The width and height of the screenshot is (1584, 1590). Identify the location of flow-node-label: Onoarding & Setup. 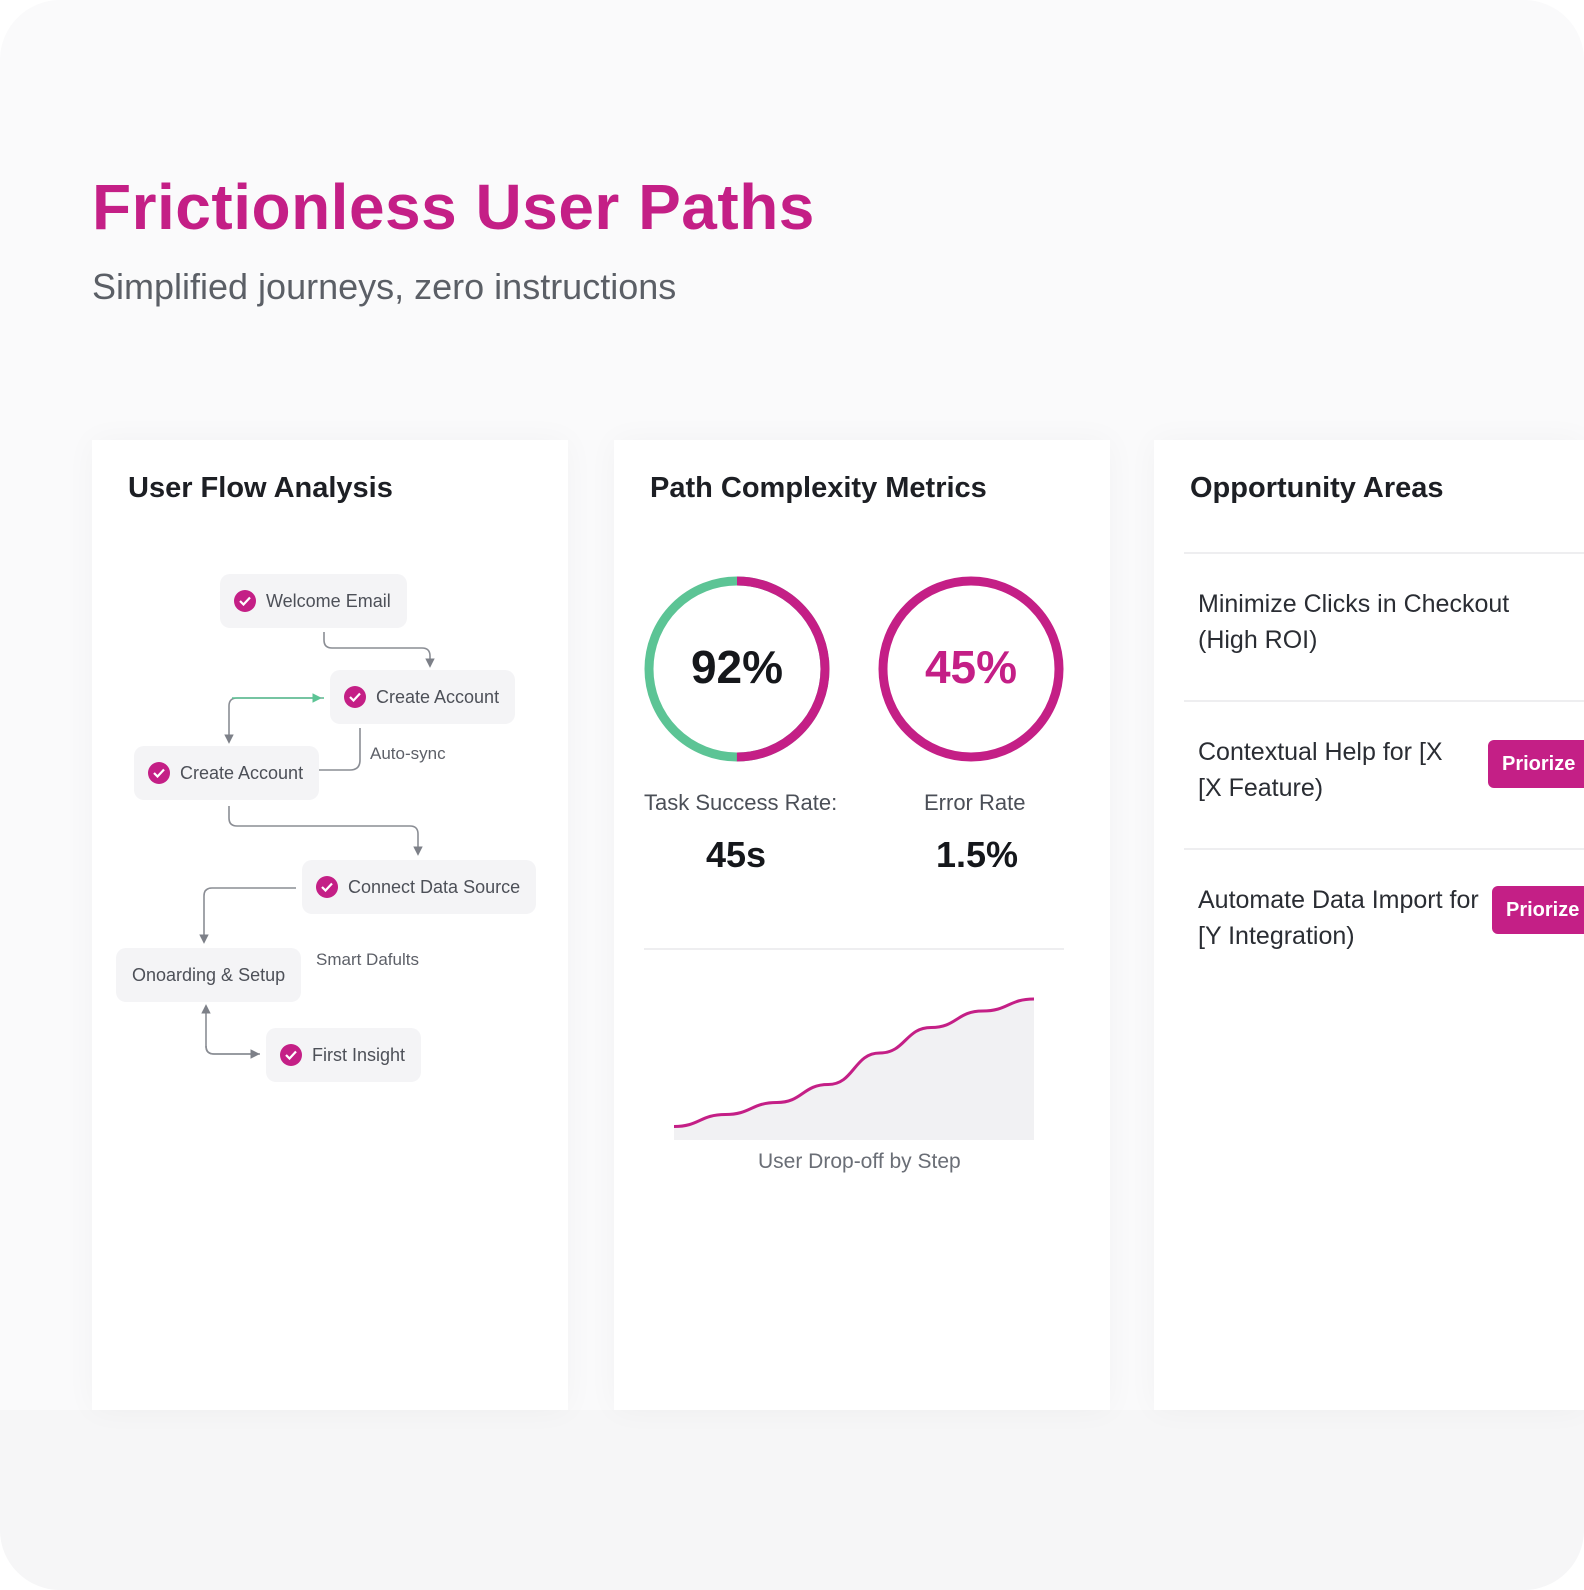
(209, 974).